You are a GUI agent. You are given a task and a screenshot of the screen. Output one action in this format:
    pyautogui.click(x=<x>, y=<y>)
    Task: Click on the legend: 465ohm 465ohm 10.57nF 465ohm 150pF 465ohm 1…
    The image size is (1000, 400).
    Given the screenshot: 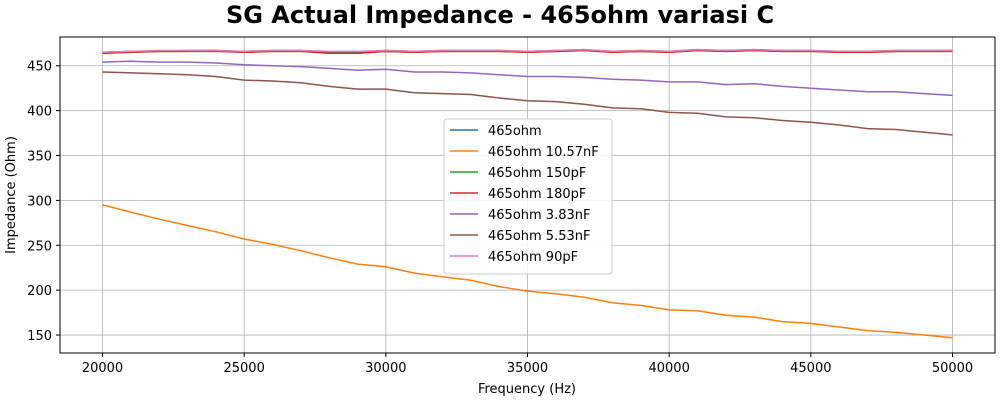 What is the action you would take?
    pyautogui.click(x=528, y=196)
    